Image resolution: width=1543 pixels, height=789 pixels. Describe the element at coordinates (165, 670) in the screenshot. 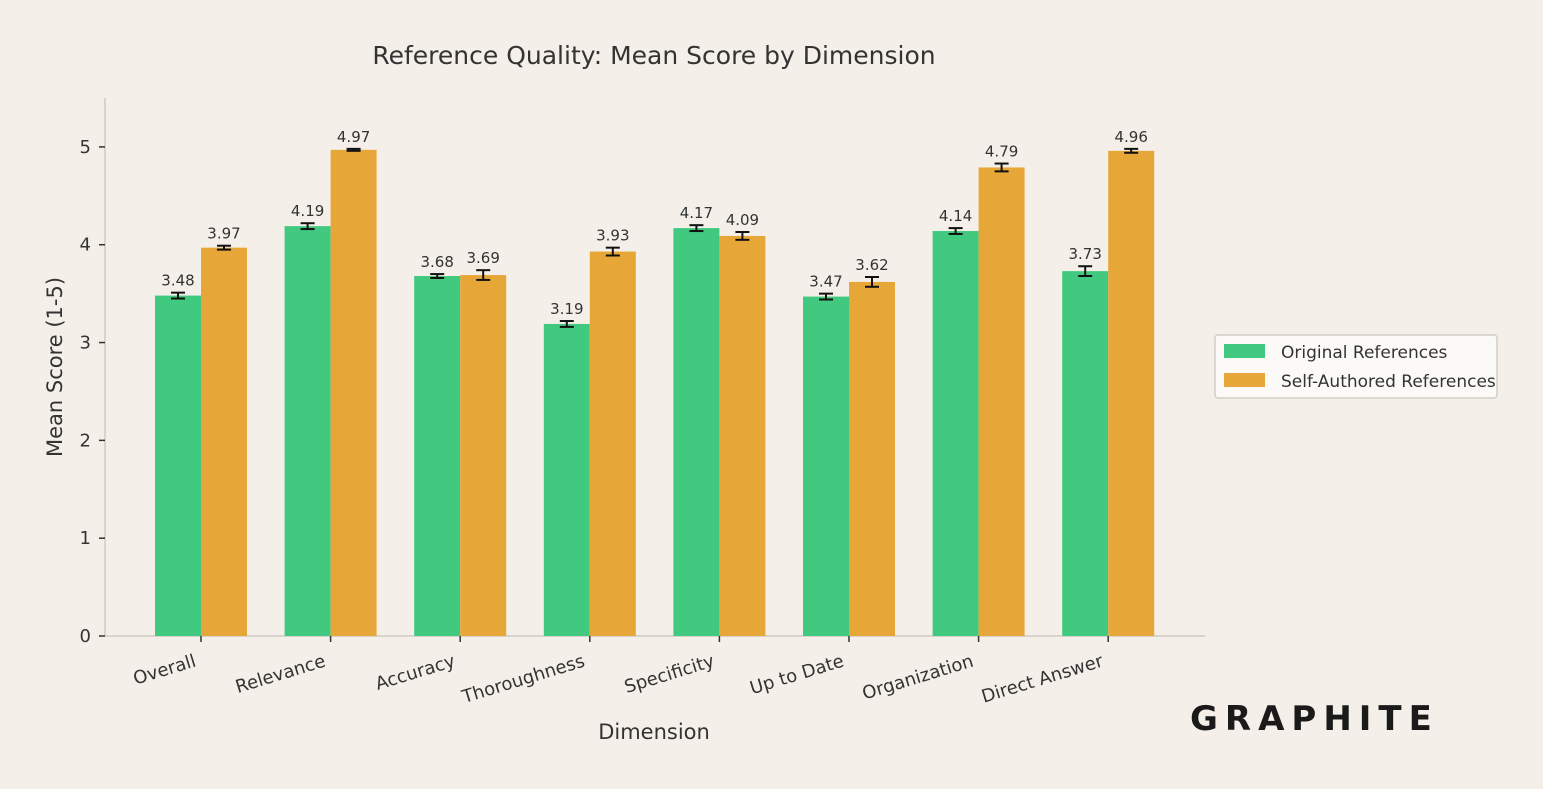

I see `x-tick-label: Overall` at that location.